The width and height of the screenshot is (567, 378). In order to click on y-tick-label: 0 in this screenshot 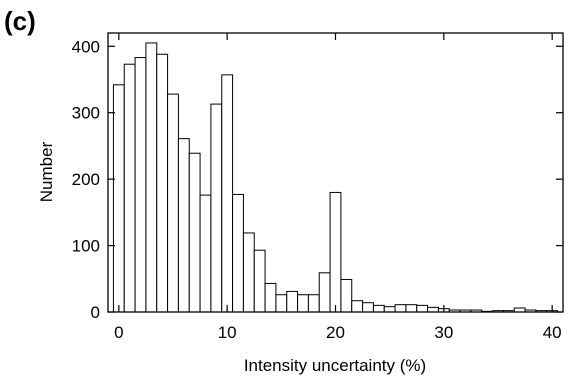, I will do `click(95, 312)`.